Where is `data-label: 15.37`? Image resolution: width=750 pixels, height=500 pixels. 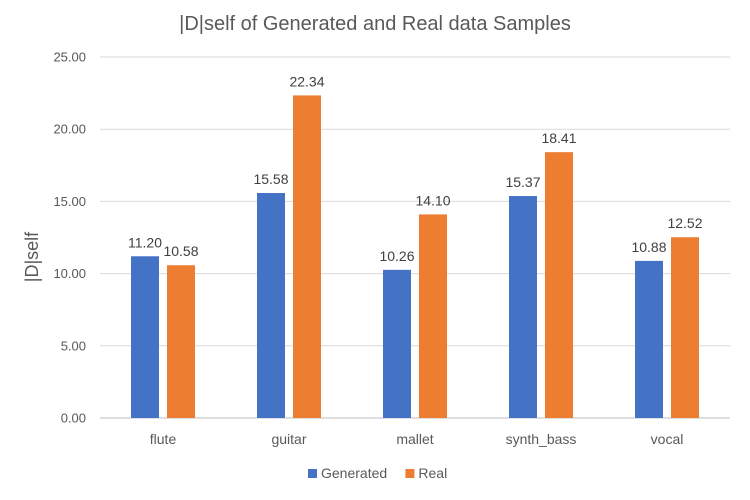 data-label: 15.37 is located at coordinates (522, 182).